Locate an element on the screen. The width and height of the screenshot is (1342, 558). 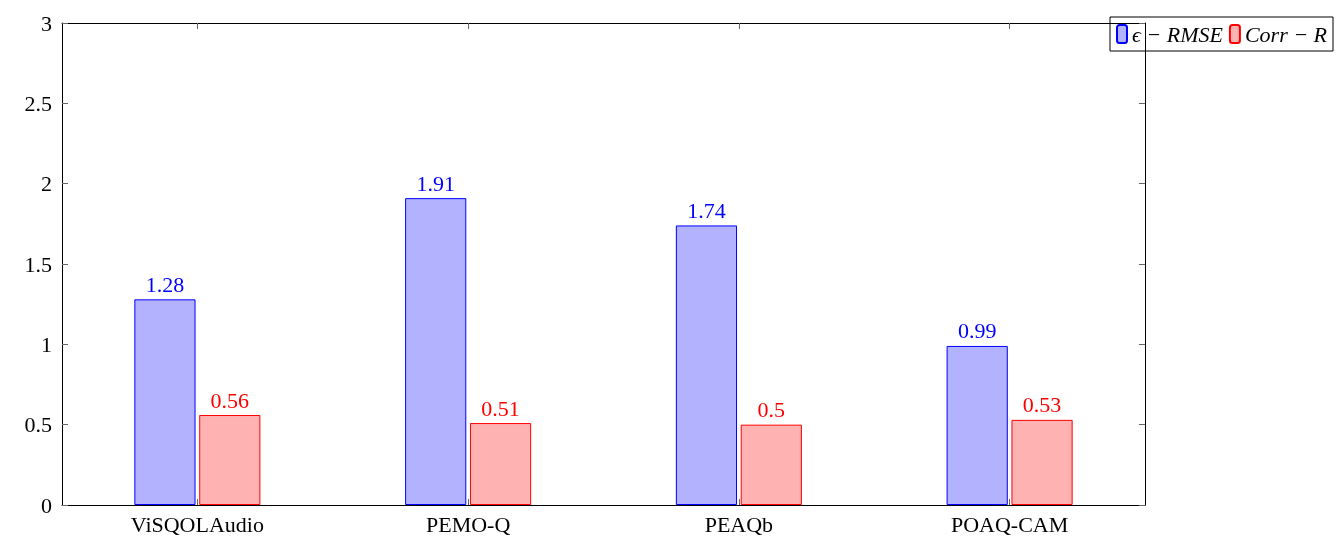
data-label: 0.99 is located at coordinates (977, 331).